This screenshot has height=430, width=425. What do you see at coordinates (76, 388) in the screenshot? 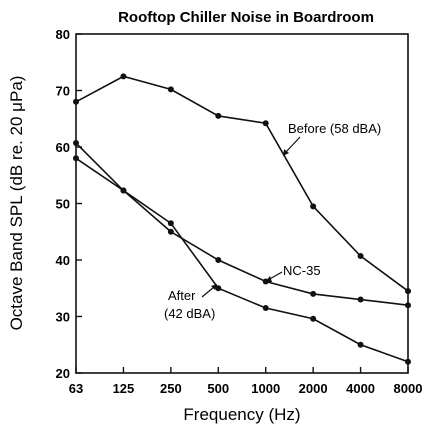
I see `x-tick-label: 63` at bounding box center [76, 388].